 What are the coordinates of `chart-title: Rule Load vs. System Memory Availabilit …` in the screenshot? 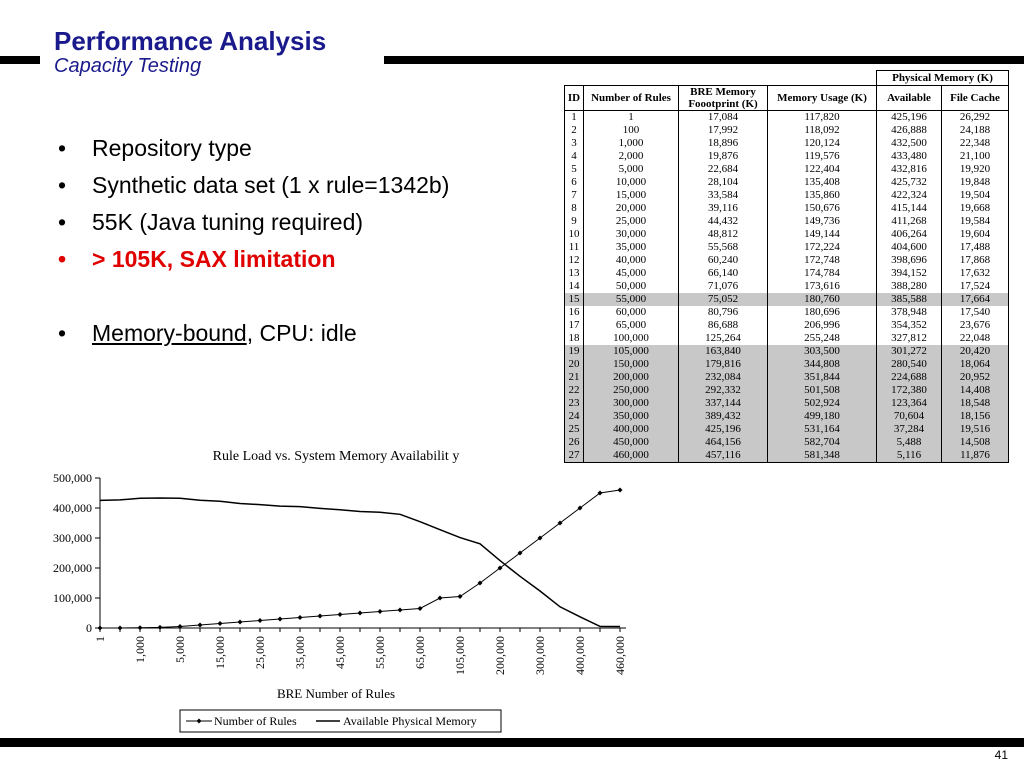 It's located at (336, 456).